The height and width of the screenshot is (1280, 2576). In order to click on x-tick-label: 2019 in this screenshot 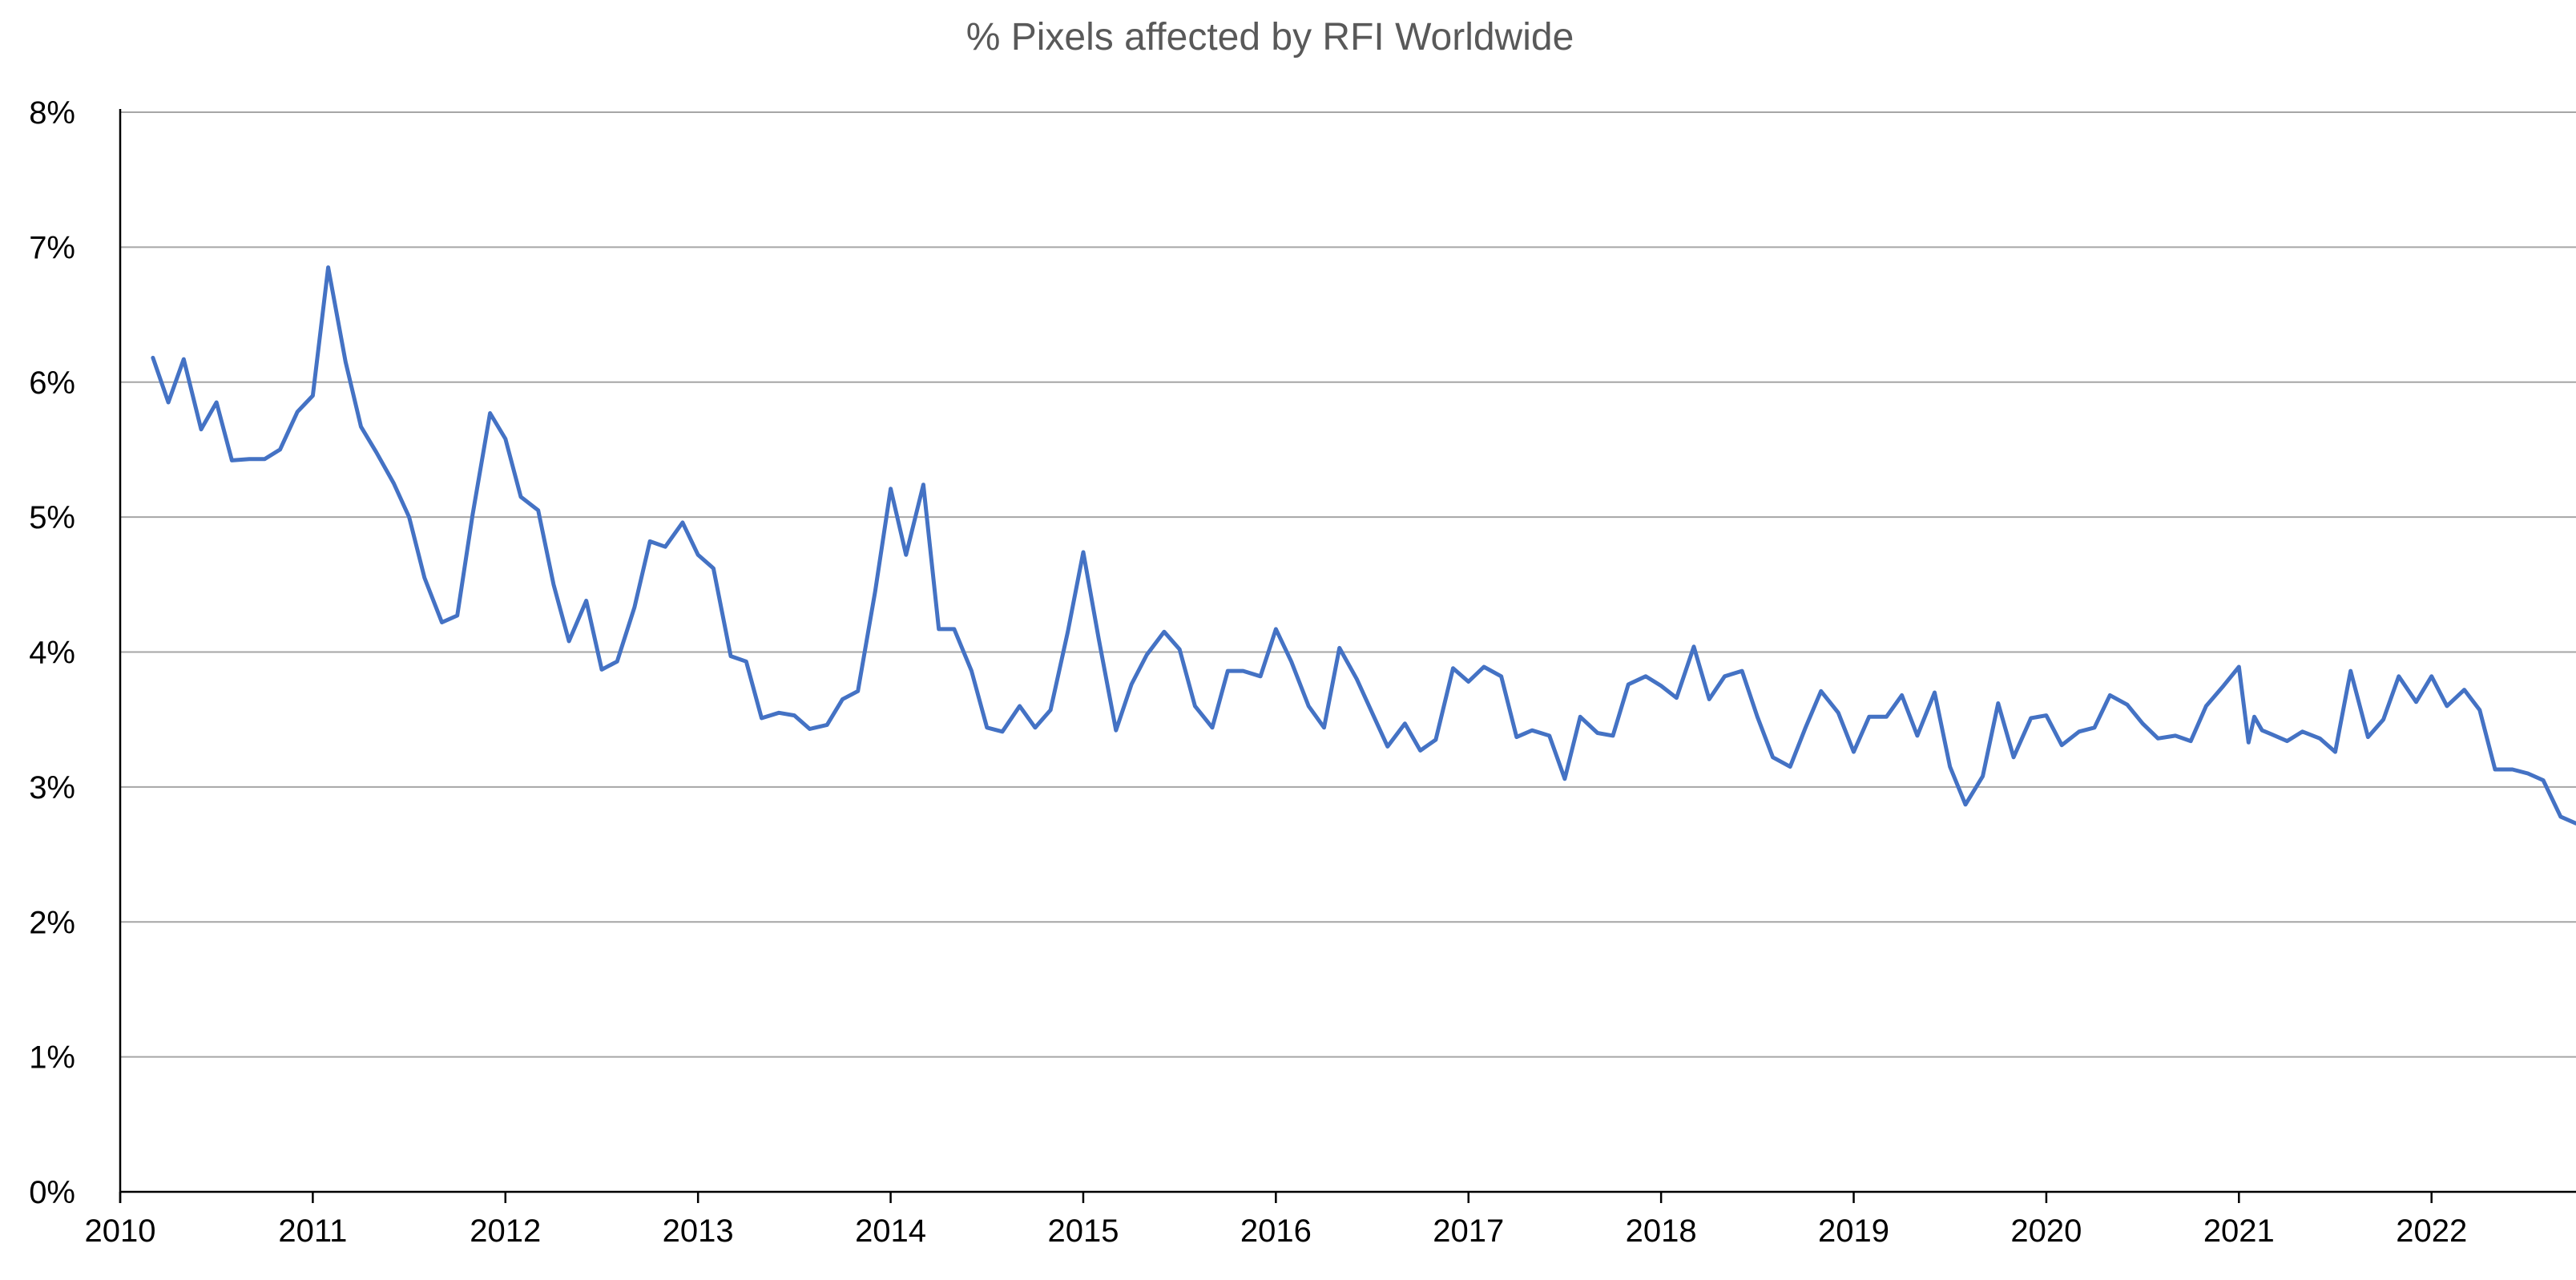, I will do `click(1853, 1231)`.